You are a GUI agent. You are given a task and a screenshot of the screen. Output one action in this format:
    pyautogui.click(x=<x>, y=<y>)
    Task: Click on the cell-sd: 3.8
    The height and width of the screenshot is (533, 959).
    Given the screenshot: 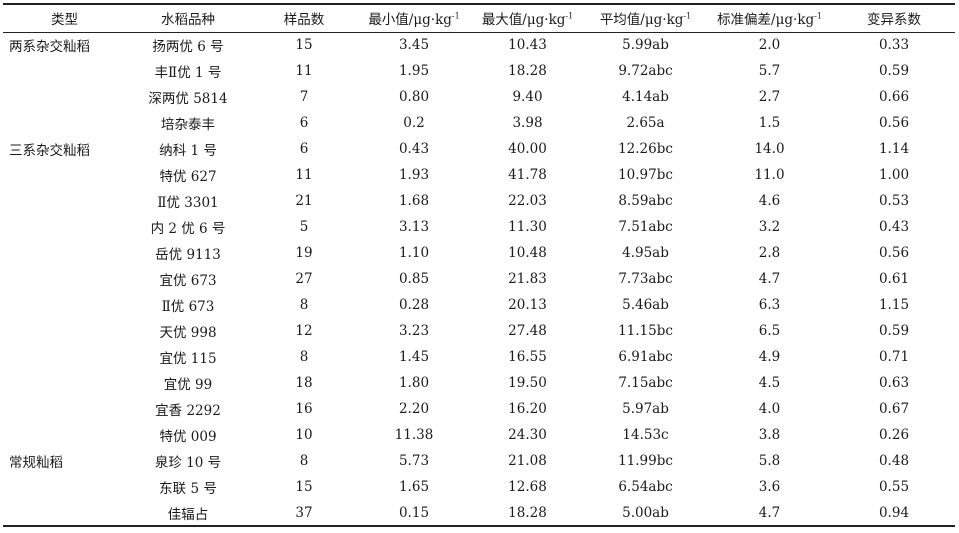 What is the action you would take?
    pyautogui.click(x=769, y=435)
    